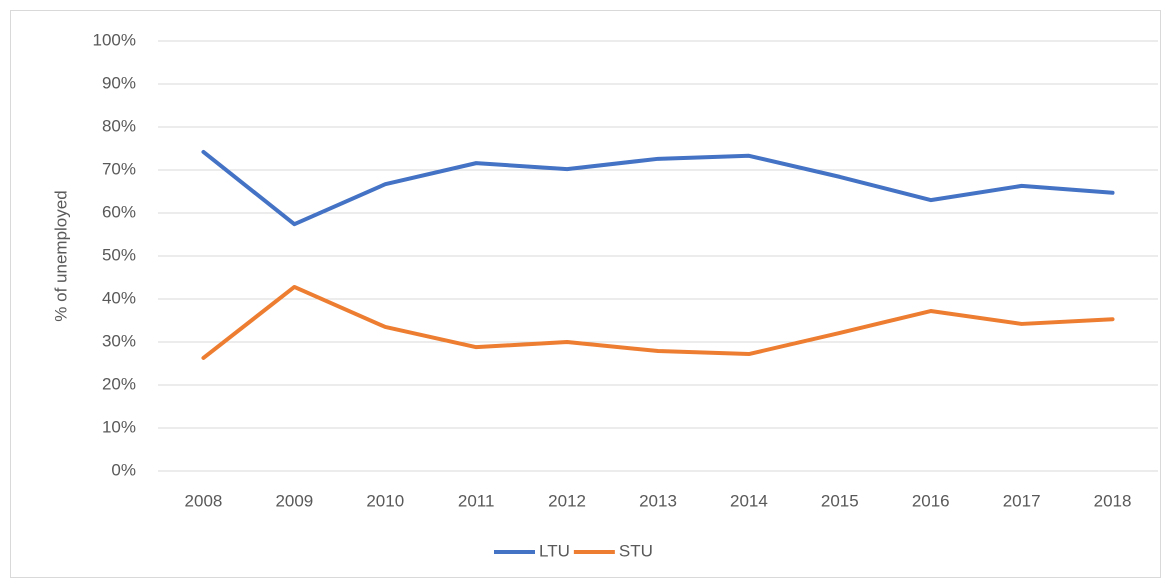  I want to click on y-tick-label: 20%, so click(119, 383).